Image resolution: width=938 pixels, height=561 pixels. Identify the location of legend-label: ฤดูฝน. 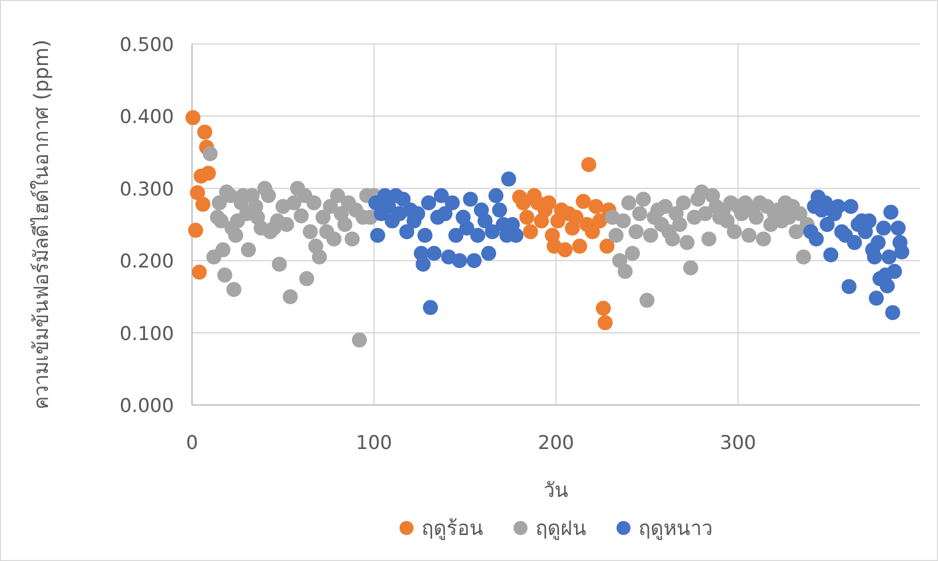
(561, 528).